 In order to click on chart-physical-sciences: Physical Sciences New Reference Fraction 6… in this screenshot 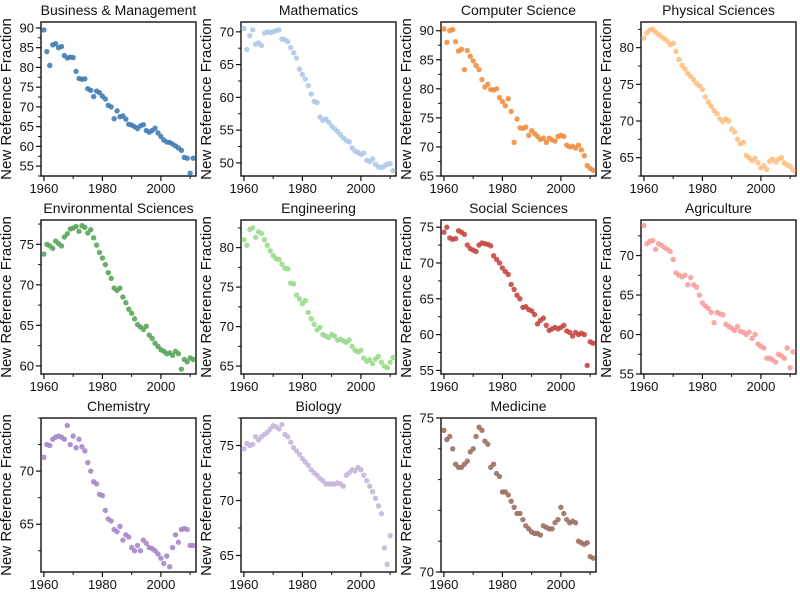, I will do `click(698, 99)`.